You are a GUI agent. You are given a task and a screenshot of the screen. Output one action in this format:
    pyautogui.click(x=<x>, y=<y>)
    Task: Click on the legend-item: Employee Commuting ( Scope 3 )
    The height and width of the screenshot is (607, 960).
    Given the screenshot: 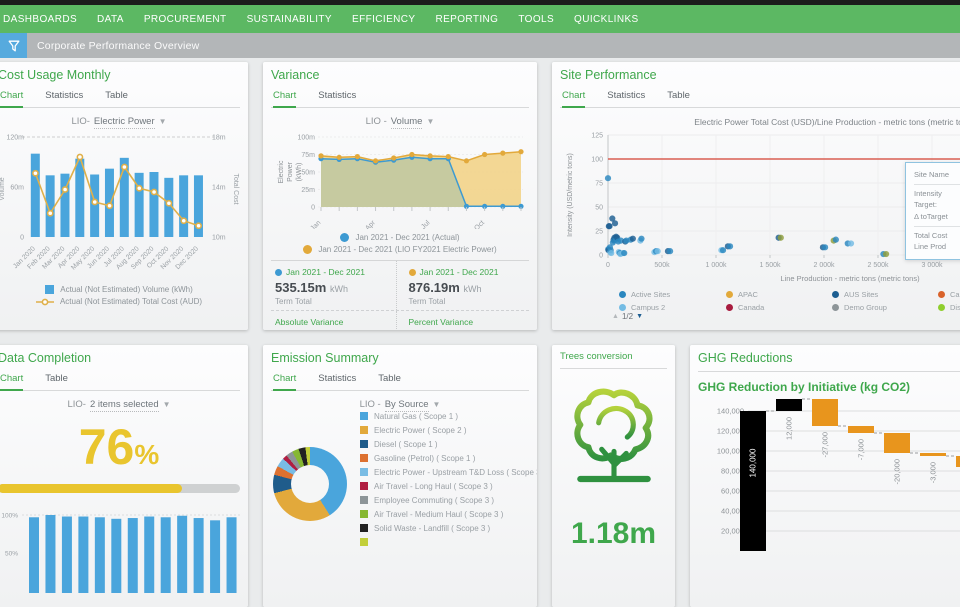 What is the action you would take?
    pyautogui.click(x=448, y=500)
    